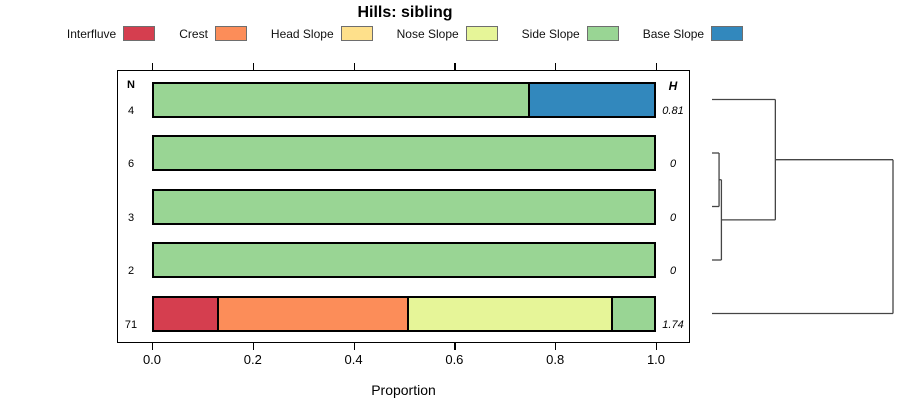 The width and height of the screenshot is (900, 420). Describe the element at coordinates (555, 359) in the screenshot. I see `x-tick-label: 0.8` at that location.